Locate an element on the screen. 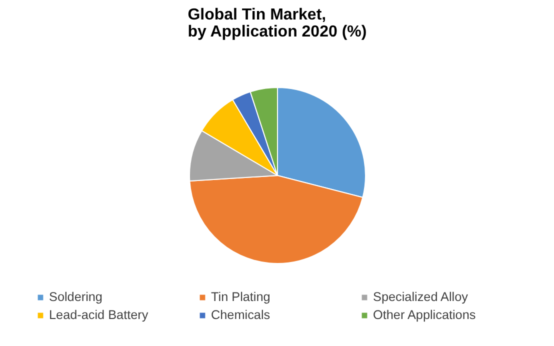  legend-label: Other Applications is located at coordinates (425, 315).